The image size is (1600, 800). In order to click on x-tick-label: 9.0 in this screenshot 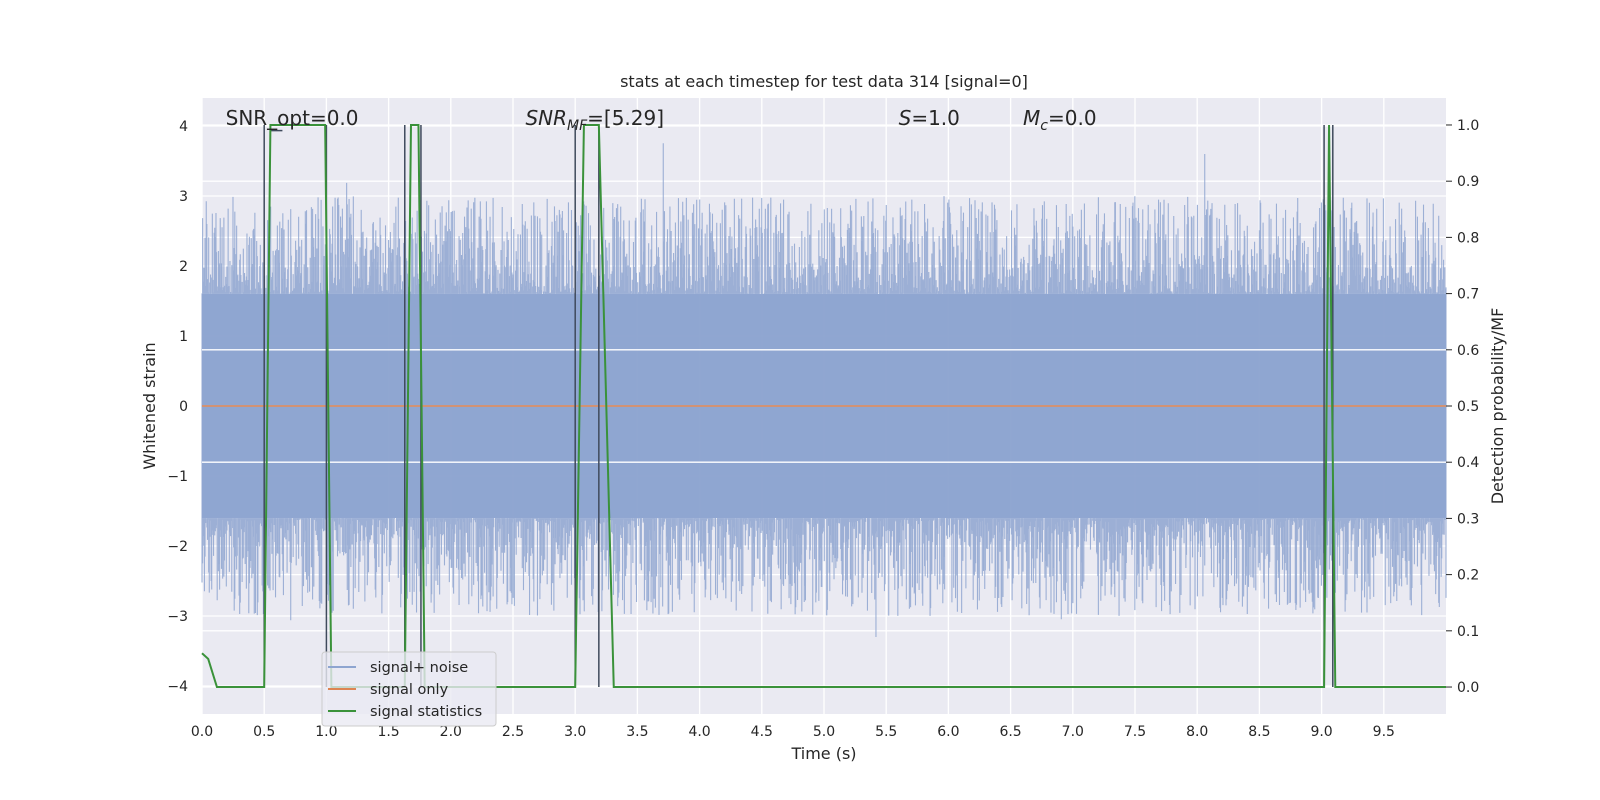, I will do `click(1321, 732)`.